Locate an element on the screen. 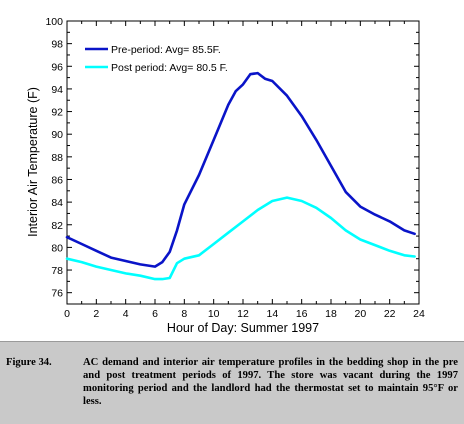 Image resolution: width=464 pixels, height=424 pixels. caption-figure-number: Figure 34. is located at coordinates (29, 362).